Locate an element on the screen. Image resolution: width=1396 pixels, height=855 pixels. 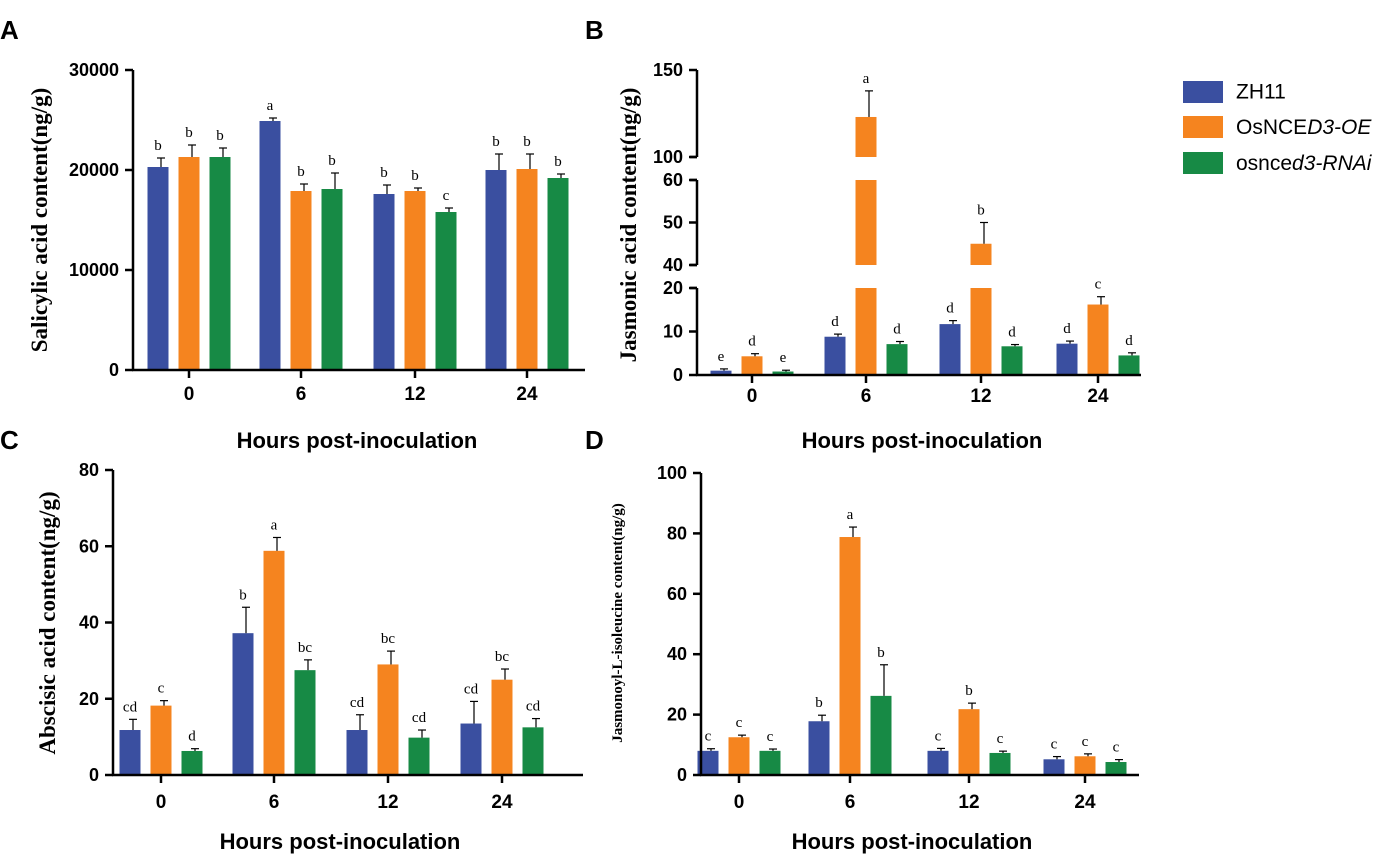
significance-letter: e is located at coordinates (721, 357).